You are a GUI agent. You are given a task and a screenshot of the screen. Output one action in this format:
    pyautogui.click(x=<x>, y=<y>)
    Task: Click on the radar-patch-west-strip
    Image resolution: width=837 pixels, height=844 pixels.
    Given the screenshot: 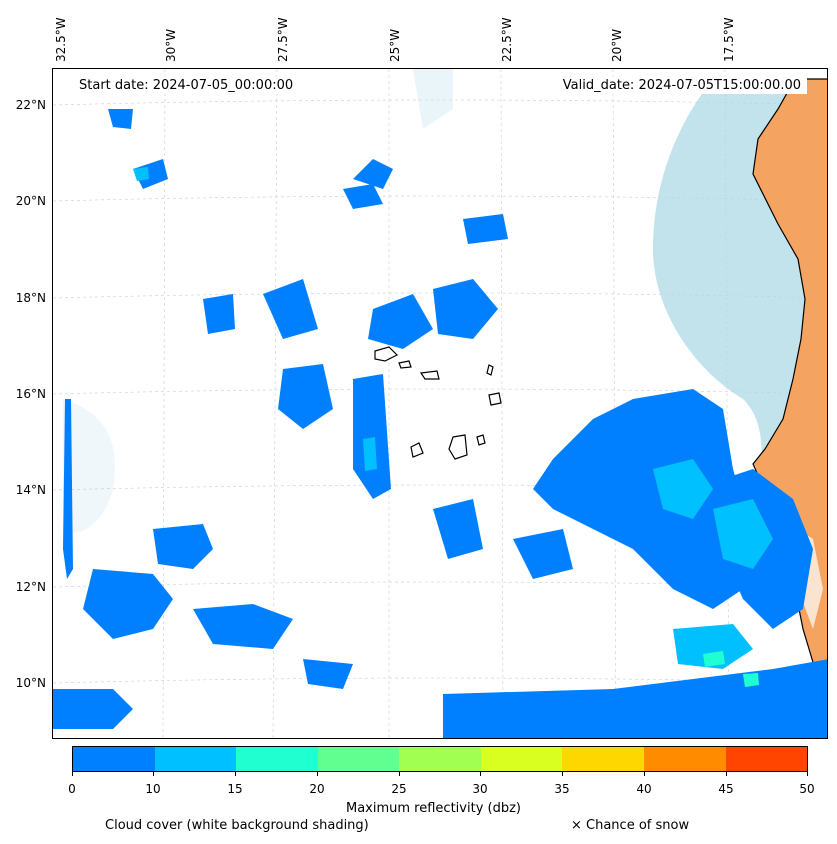 What is the action you would take?
    pyautogui.click(x=68, y=489)
    